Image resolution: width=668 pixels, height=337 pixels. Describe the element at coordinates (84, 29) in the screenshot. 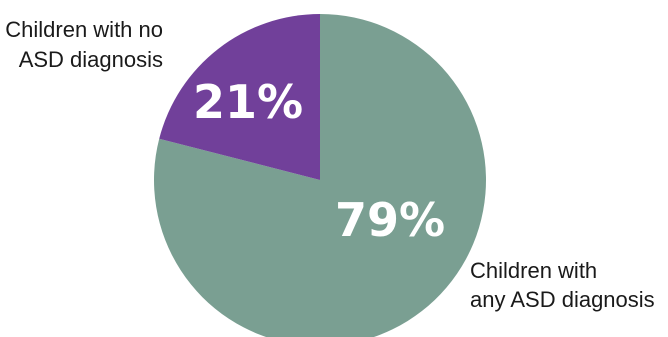

I see `slice-category-label-1-line-0: Children with no` at that location.